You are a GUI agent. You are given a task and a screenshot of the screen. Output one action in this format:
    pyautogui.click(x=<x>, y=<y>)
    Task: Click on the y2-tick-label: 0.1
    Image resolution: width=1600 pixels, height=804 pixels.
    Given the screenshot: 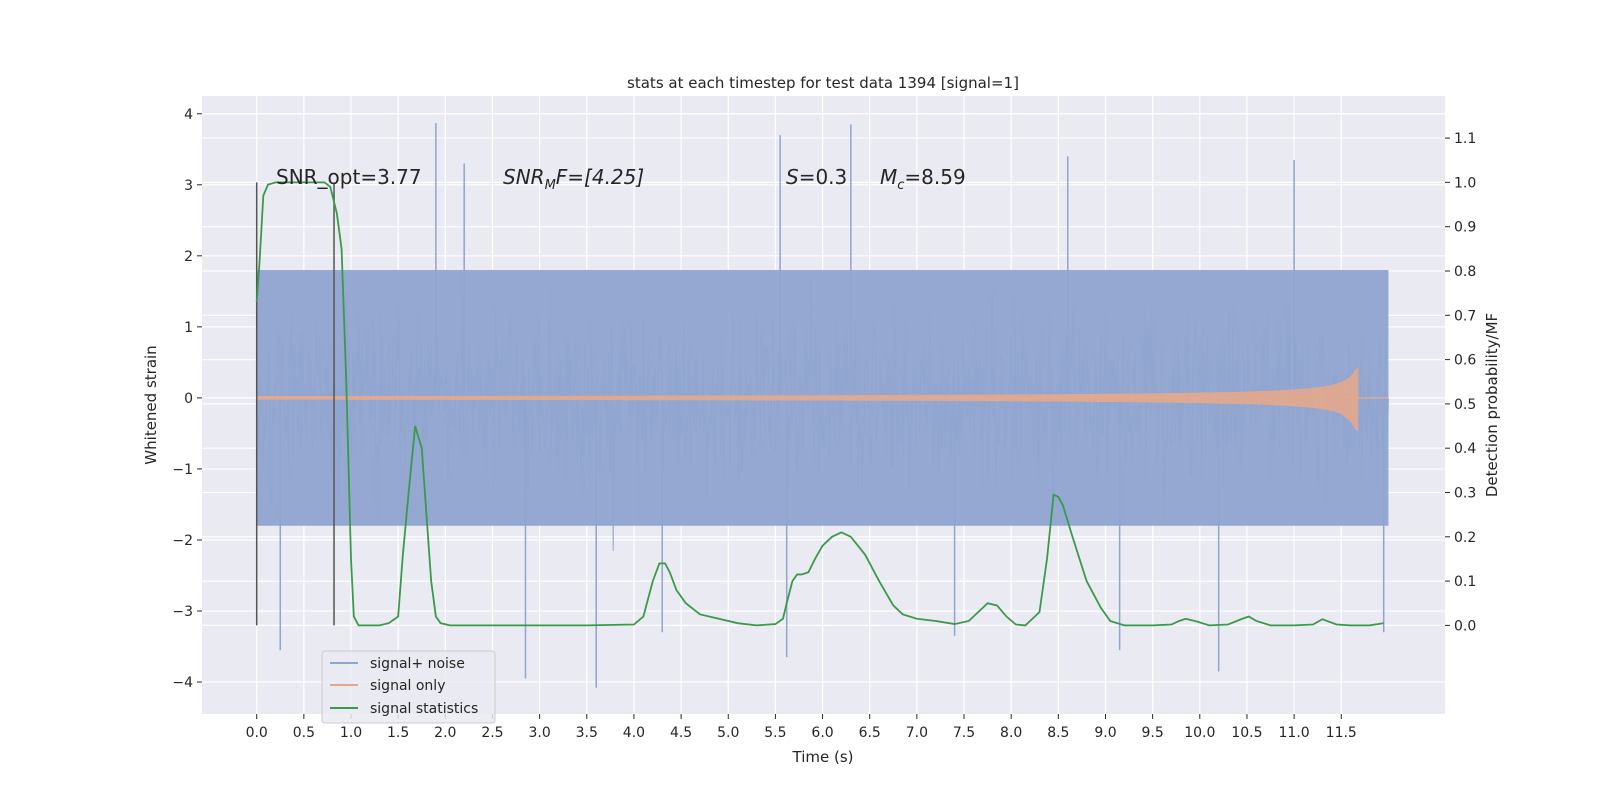 What is the action you would take?
    pyautogui.click(x=1465, y=582)
    